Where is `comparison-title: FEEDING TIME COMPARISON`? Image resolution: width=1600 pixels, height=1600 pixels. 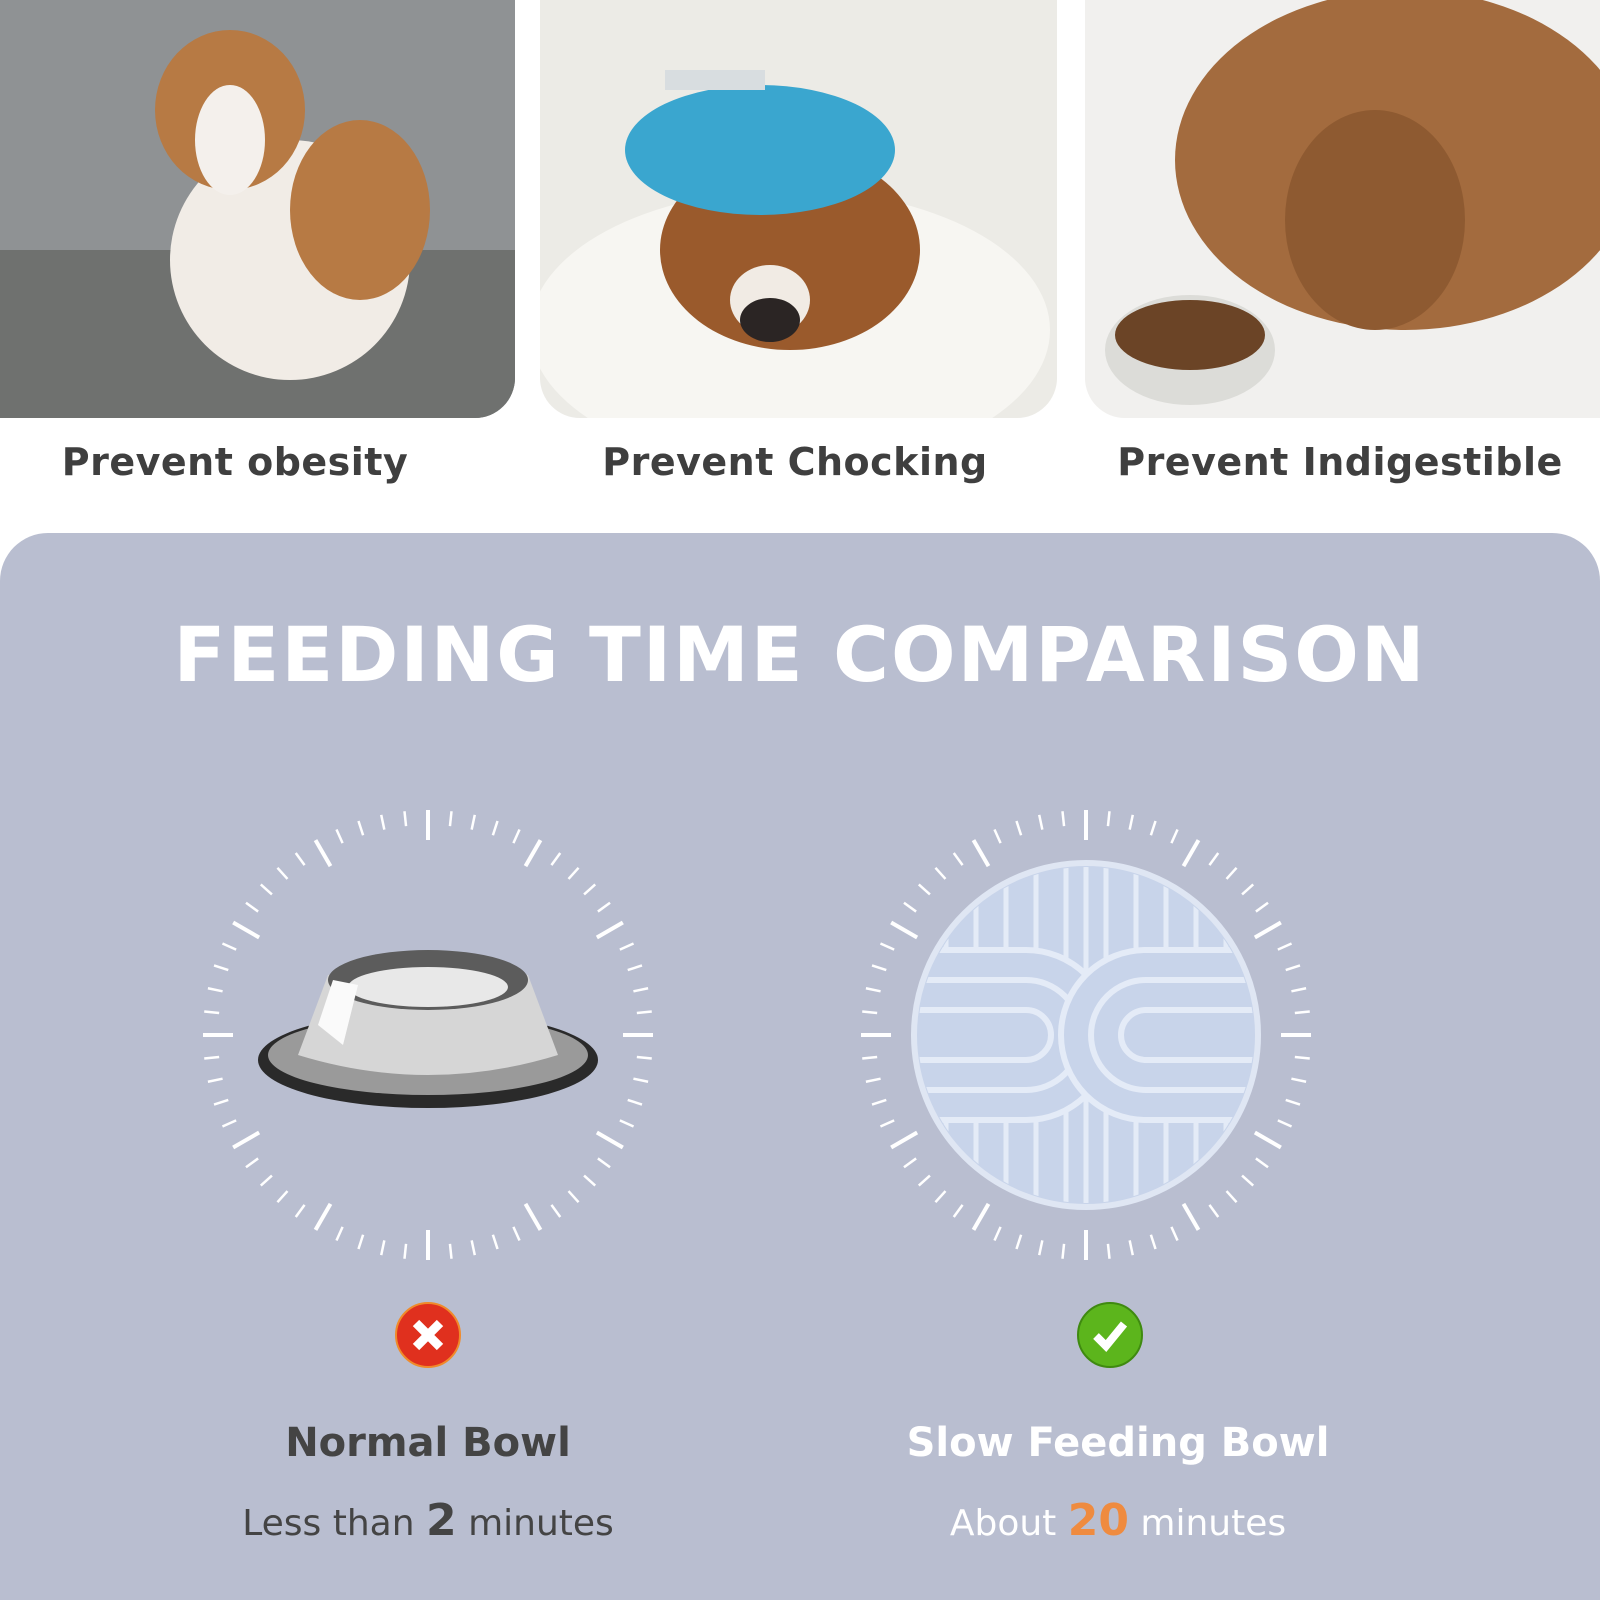
comparison-title: FEEDING TIME COMPARISON is located at coordinates (800, 654).